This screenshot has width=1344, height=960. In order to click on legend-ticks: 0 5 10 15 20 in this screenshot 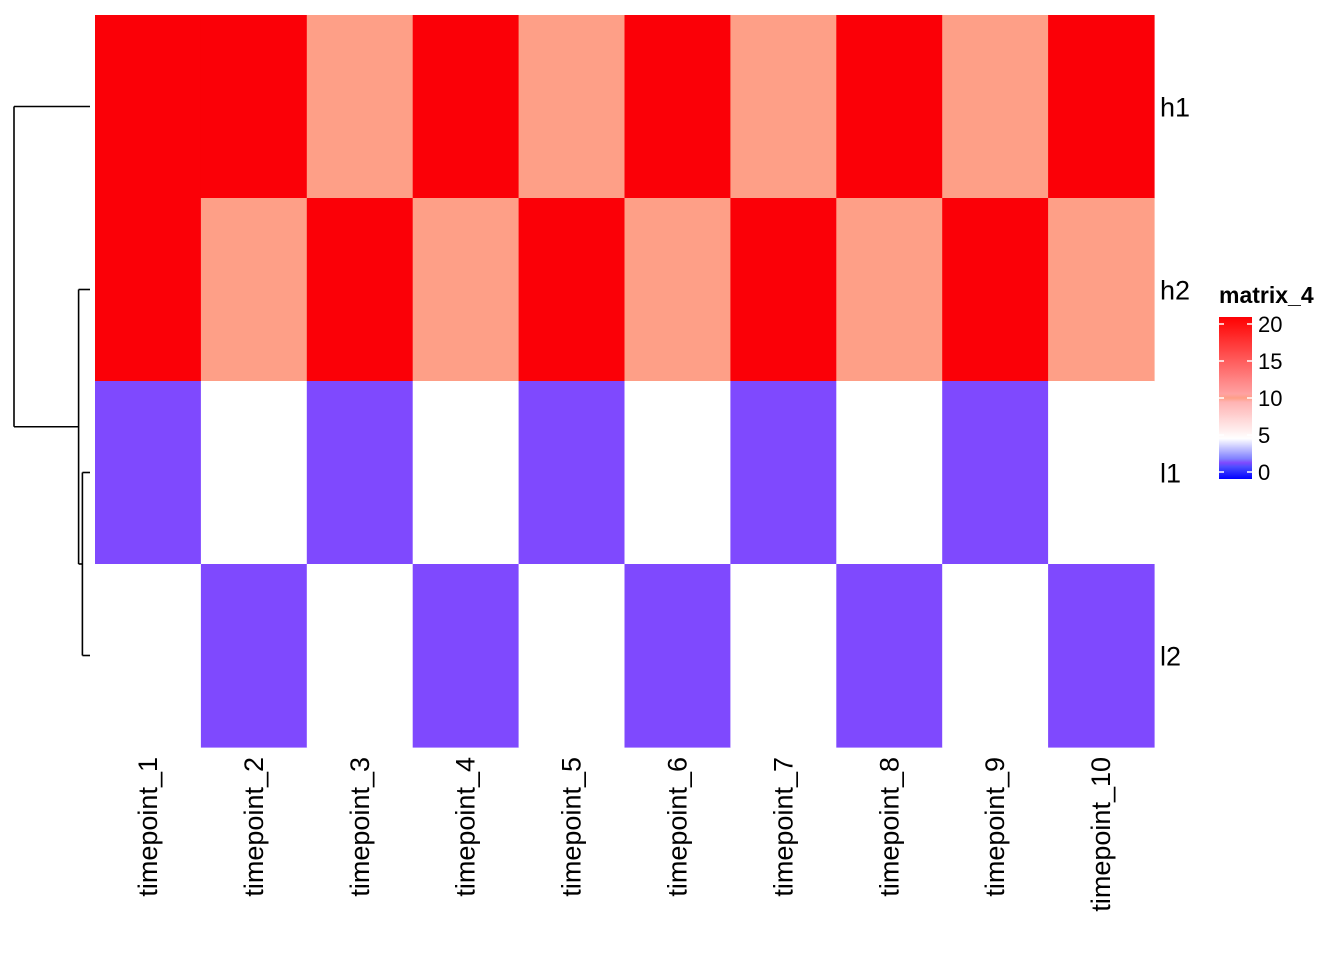, I will do `click(1250, 398)`.